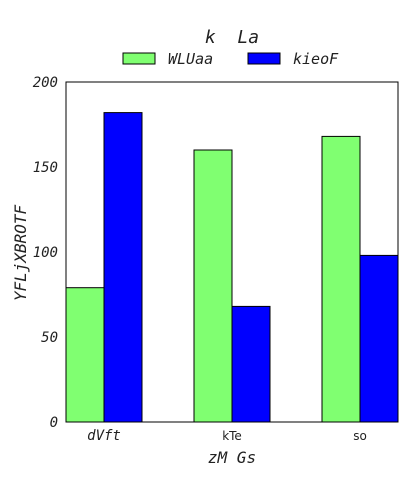 Image resolution: width=408 pixels, height=481 pixels. Describe the element at coordinates (139, 58) in the screenshot. I see `legend-swatch-WLUaa` at that location.